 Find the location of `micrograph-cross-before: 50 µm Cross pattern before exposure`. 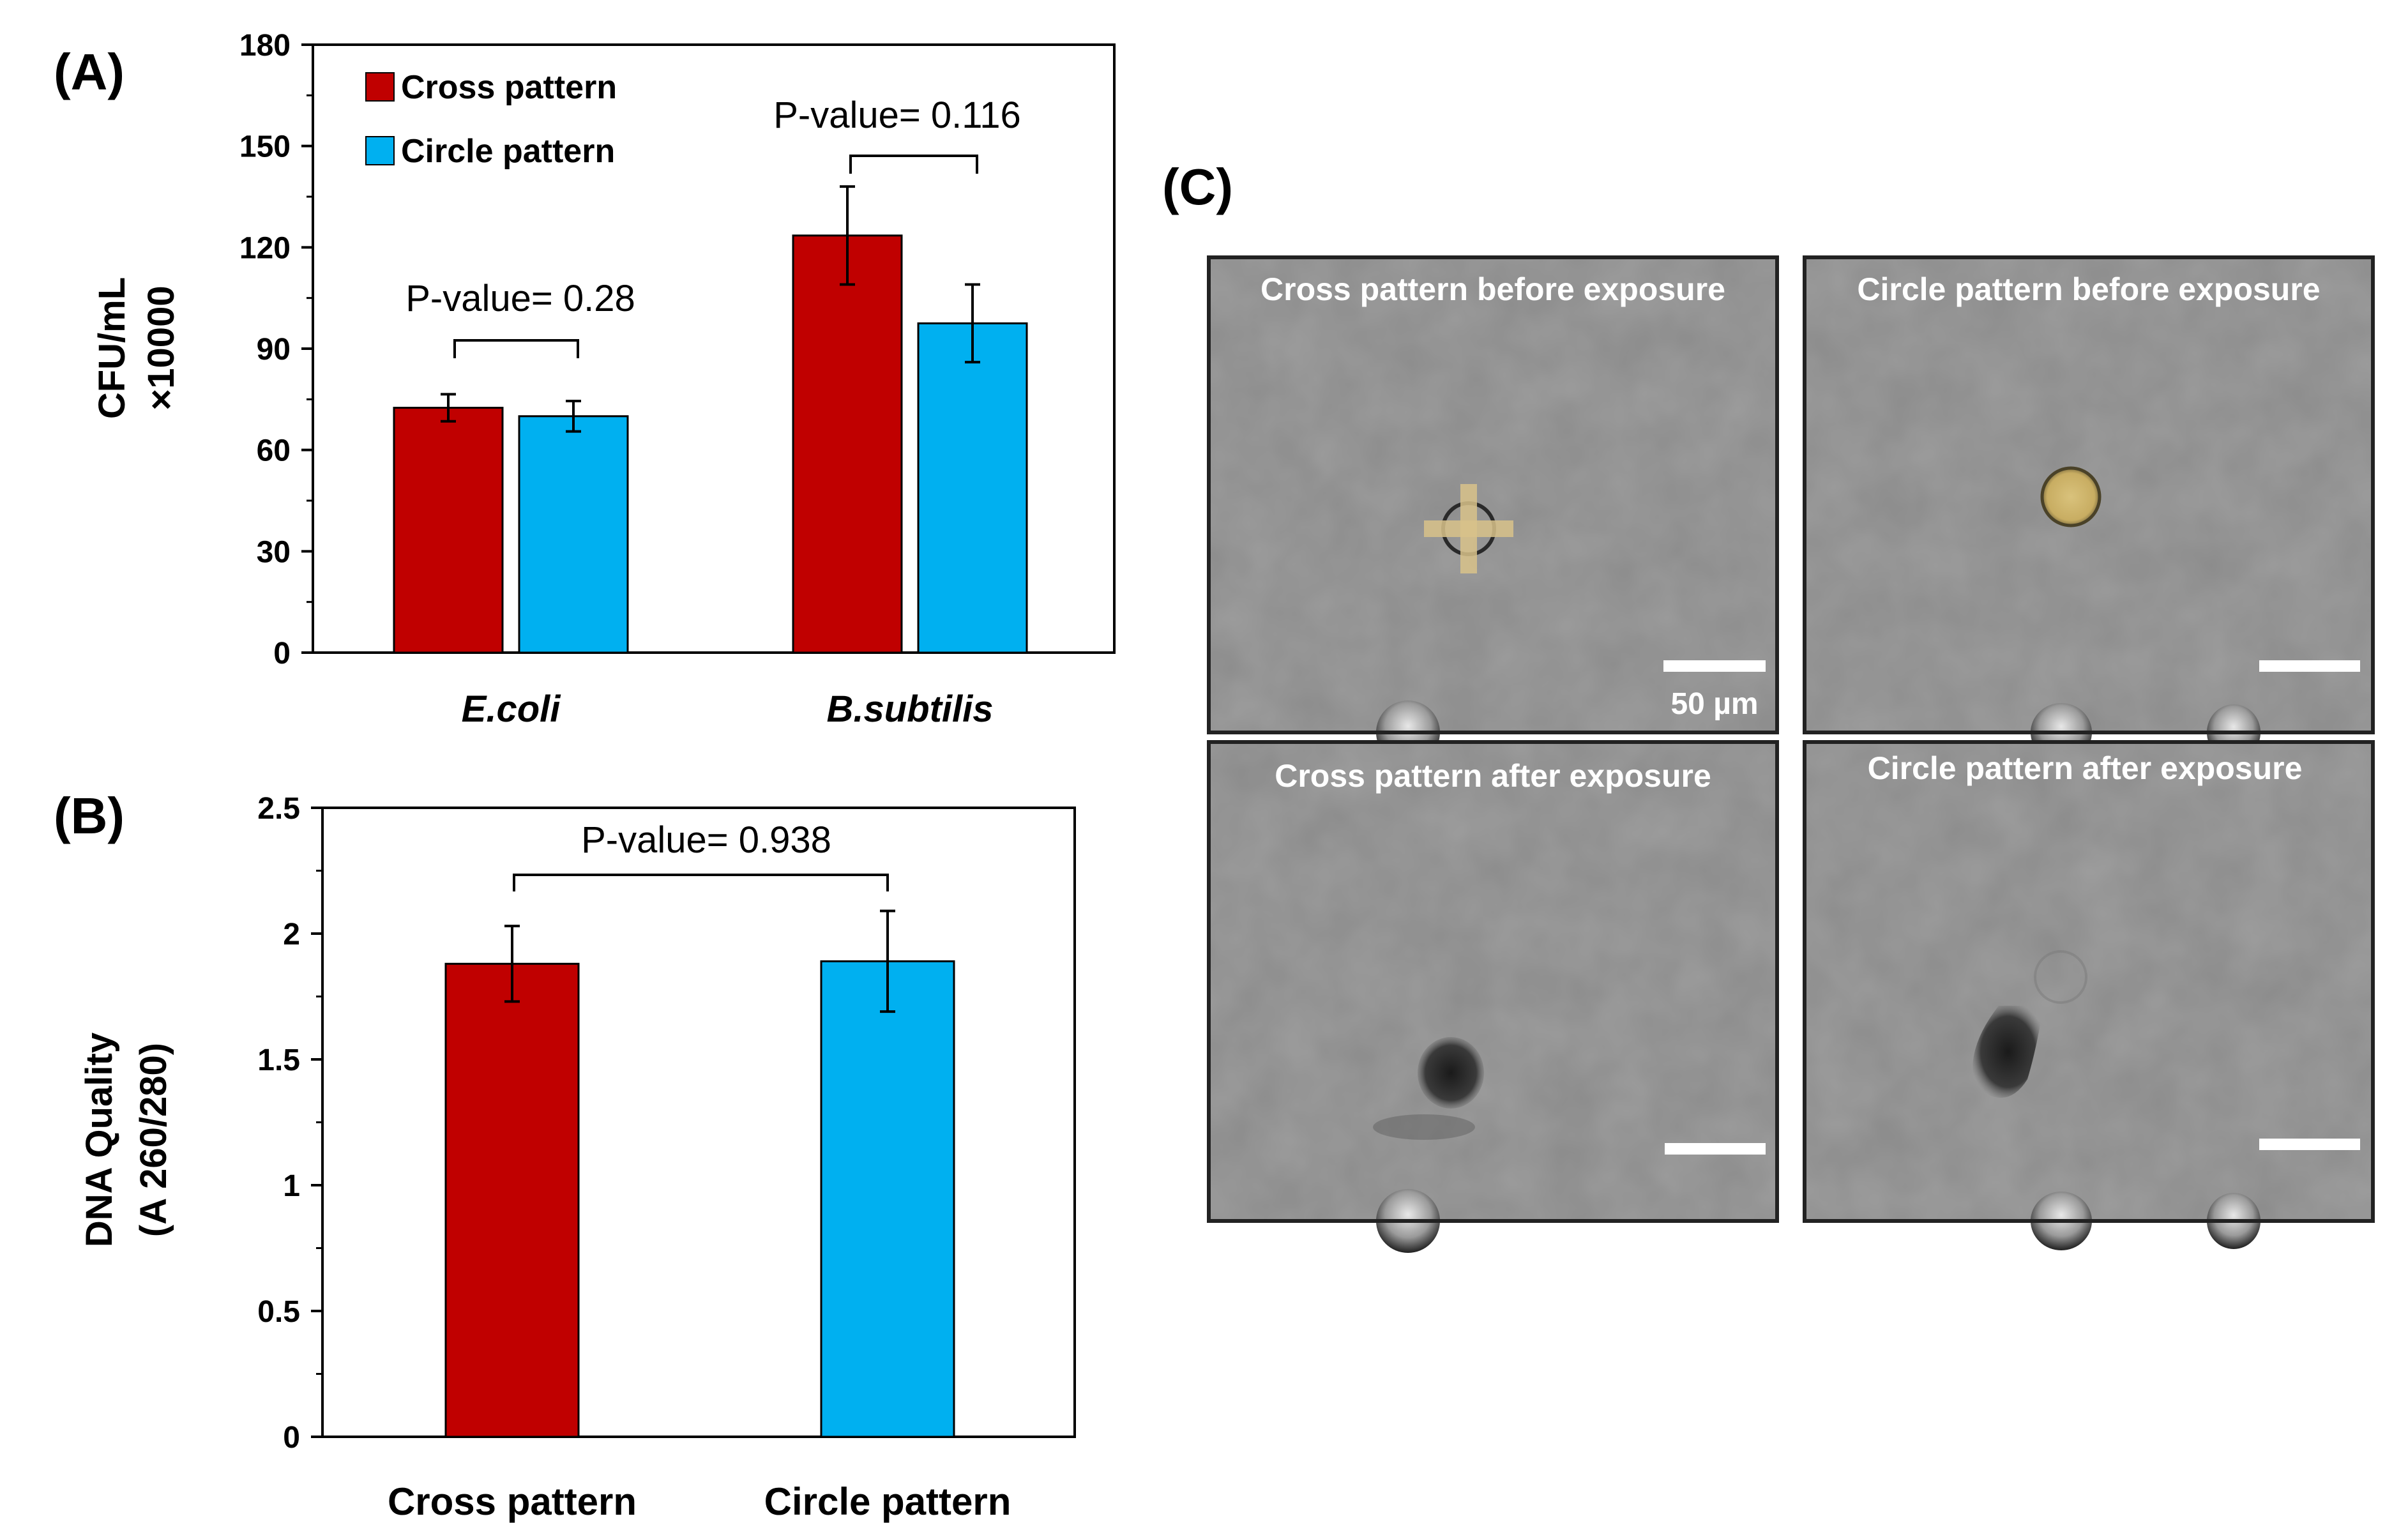

micrograph-cross-before: 50 µm Cross pattern before exposure is located at coordinates (1493, 509).